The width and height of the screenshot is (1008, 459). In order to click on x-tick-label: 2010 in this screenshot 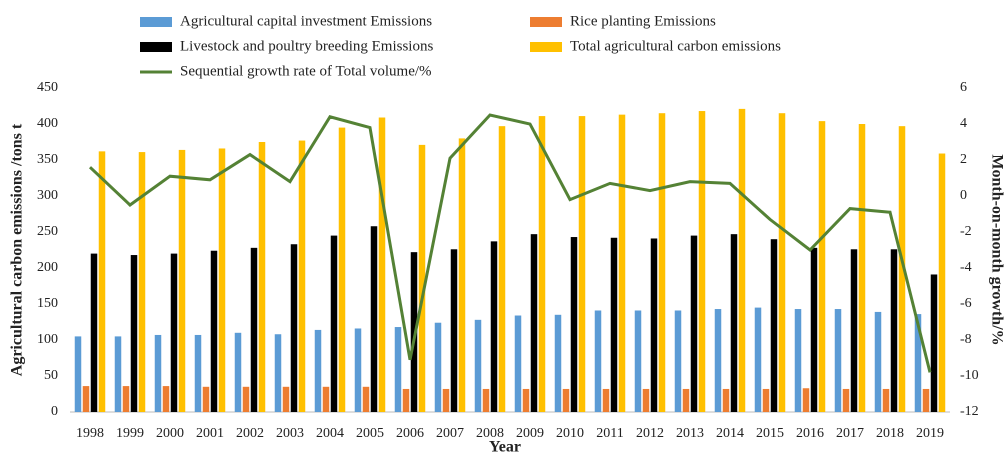, I will do `click(570, 433)`.